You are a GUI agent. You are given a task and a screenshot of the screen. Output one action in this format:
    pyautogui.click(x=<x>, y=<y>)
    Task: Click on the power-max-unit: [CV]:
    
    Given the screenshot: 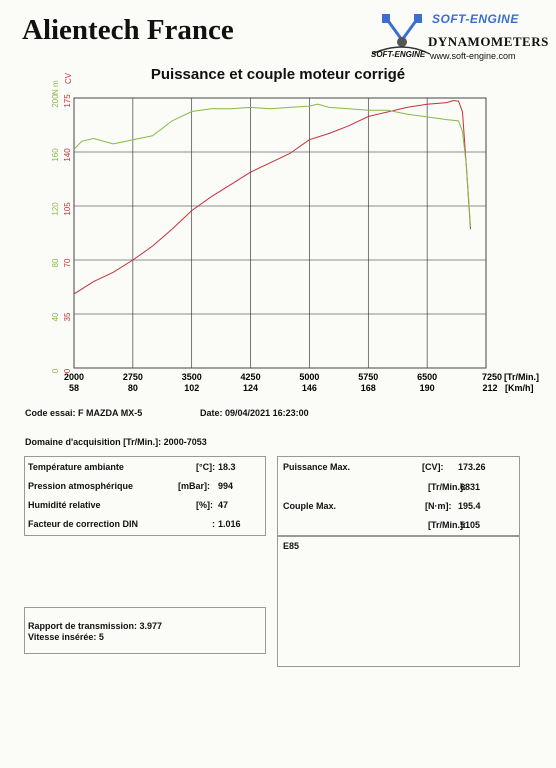 What is the action you would take?
    pyautogui.click(x=433, y=467)
    